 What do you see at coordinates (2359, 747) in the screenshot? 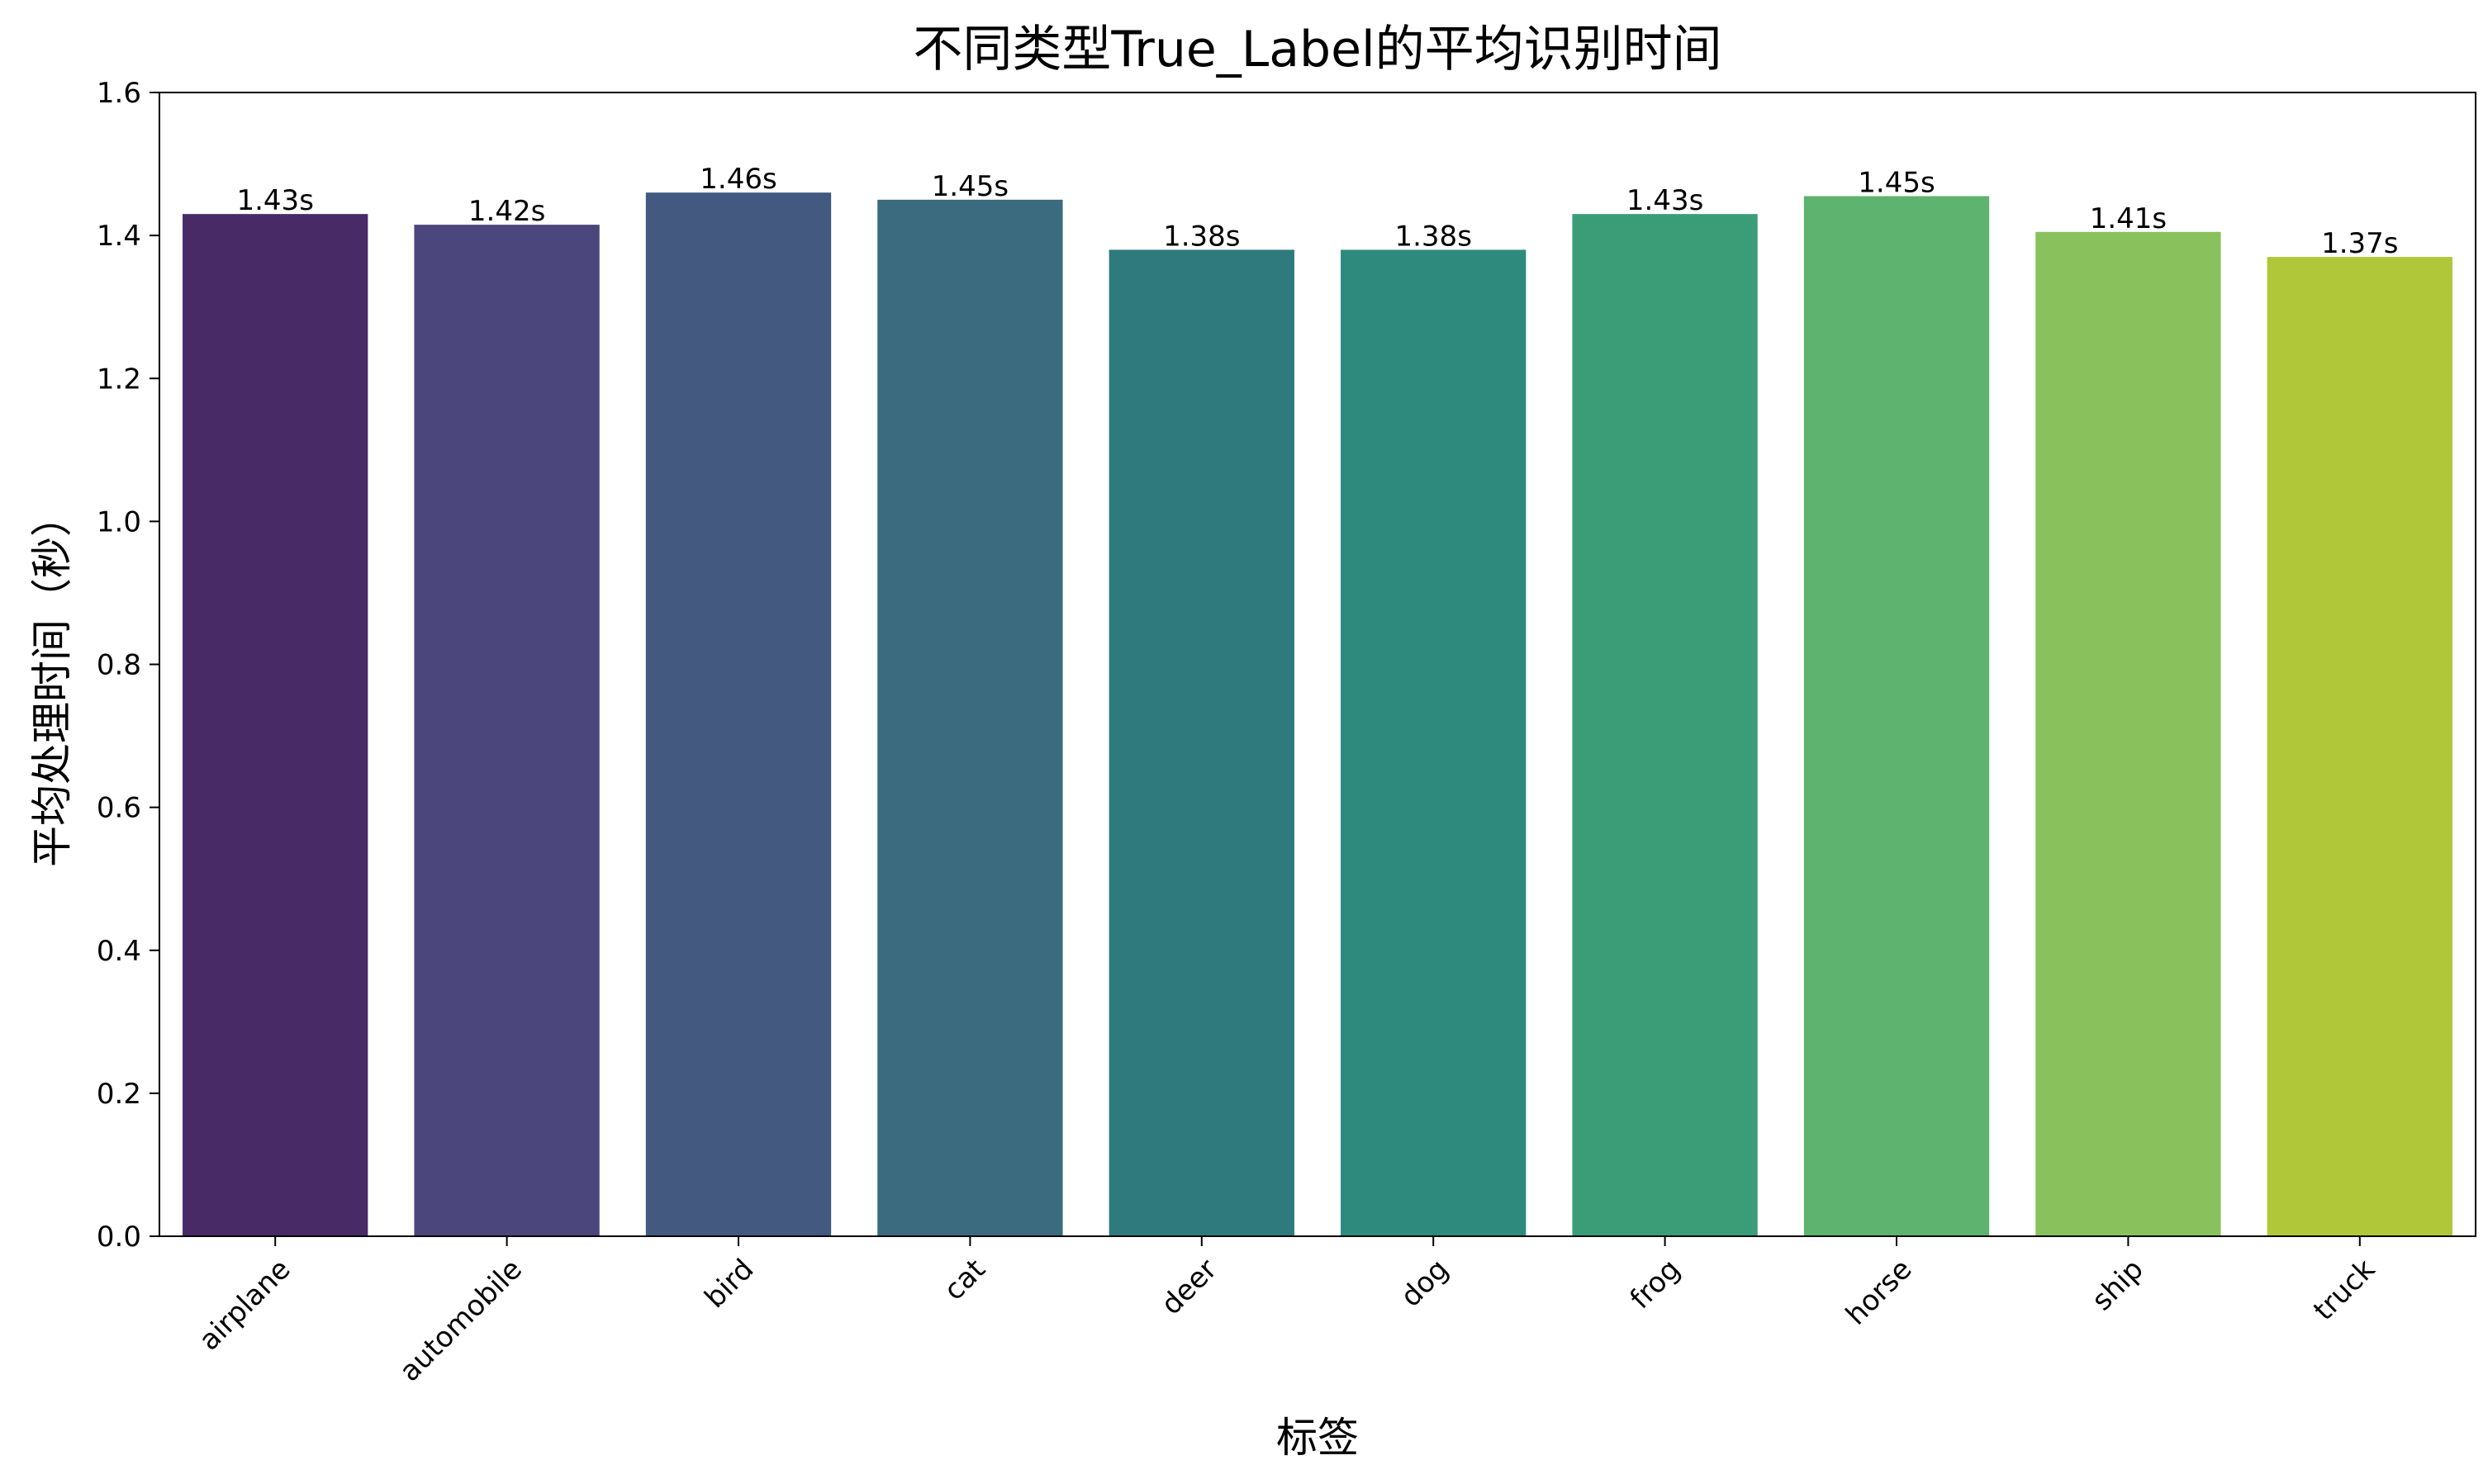
I see `bar-truck` at bounding box center [2359, 747].